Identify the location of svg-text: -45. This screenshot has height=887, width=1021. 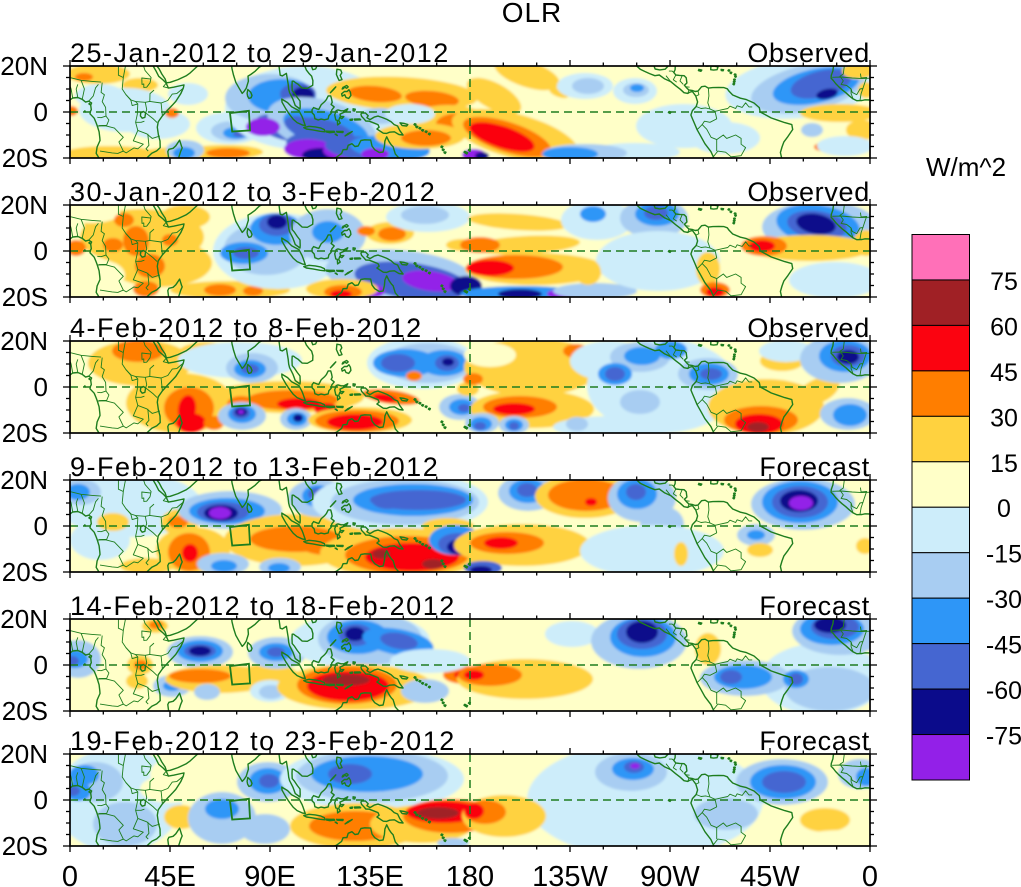
(1003, 646).